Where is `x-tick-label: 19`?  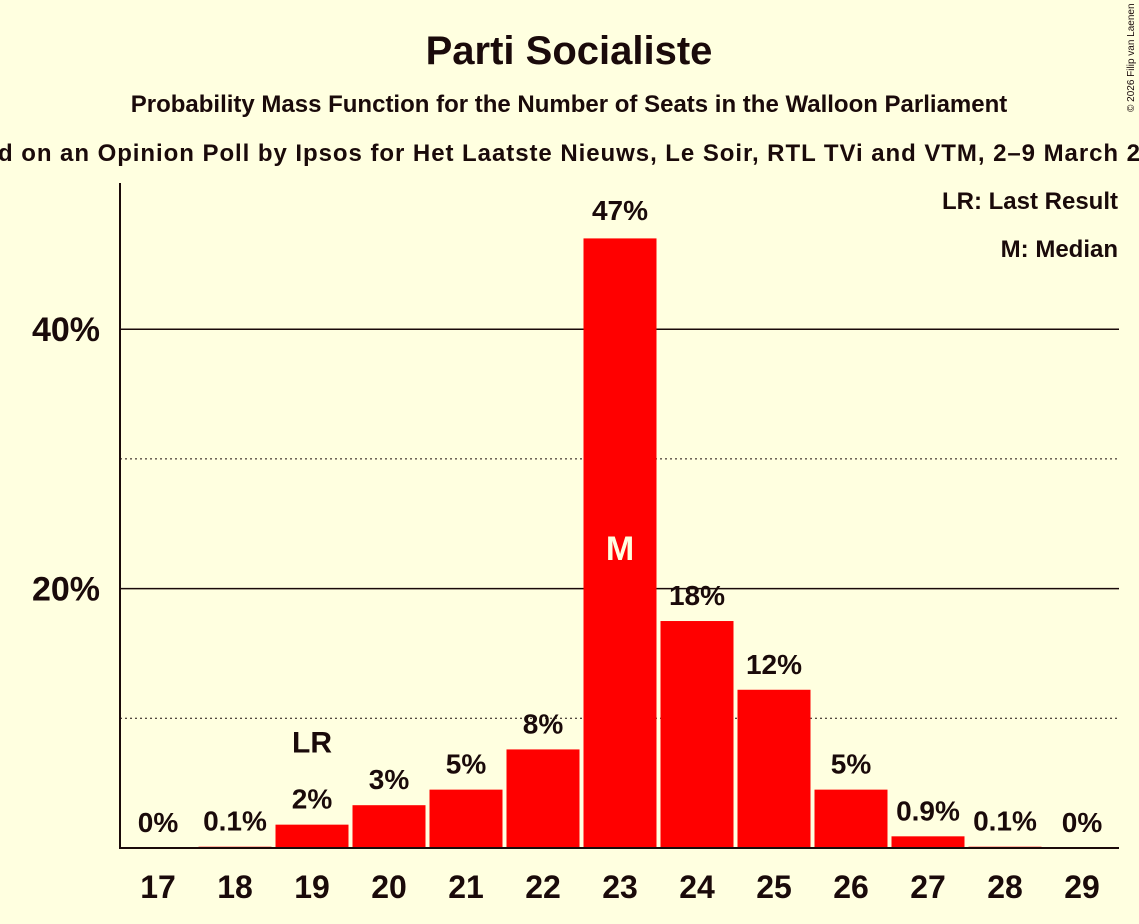
x-tick-label: 19 is located at coordinates (312, 887).